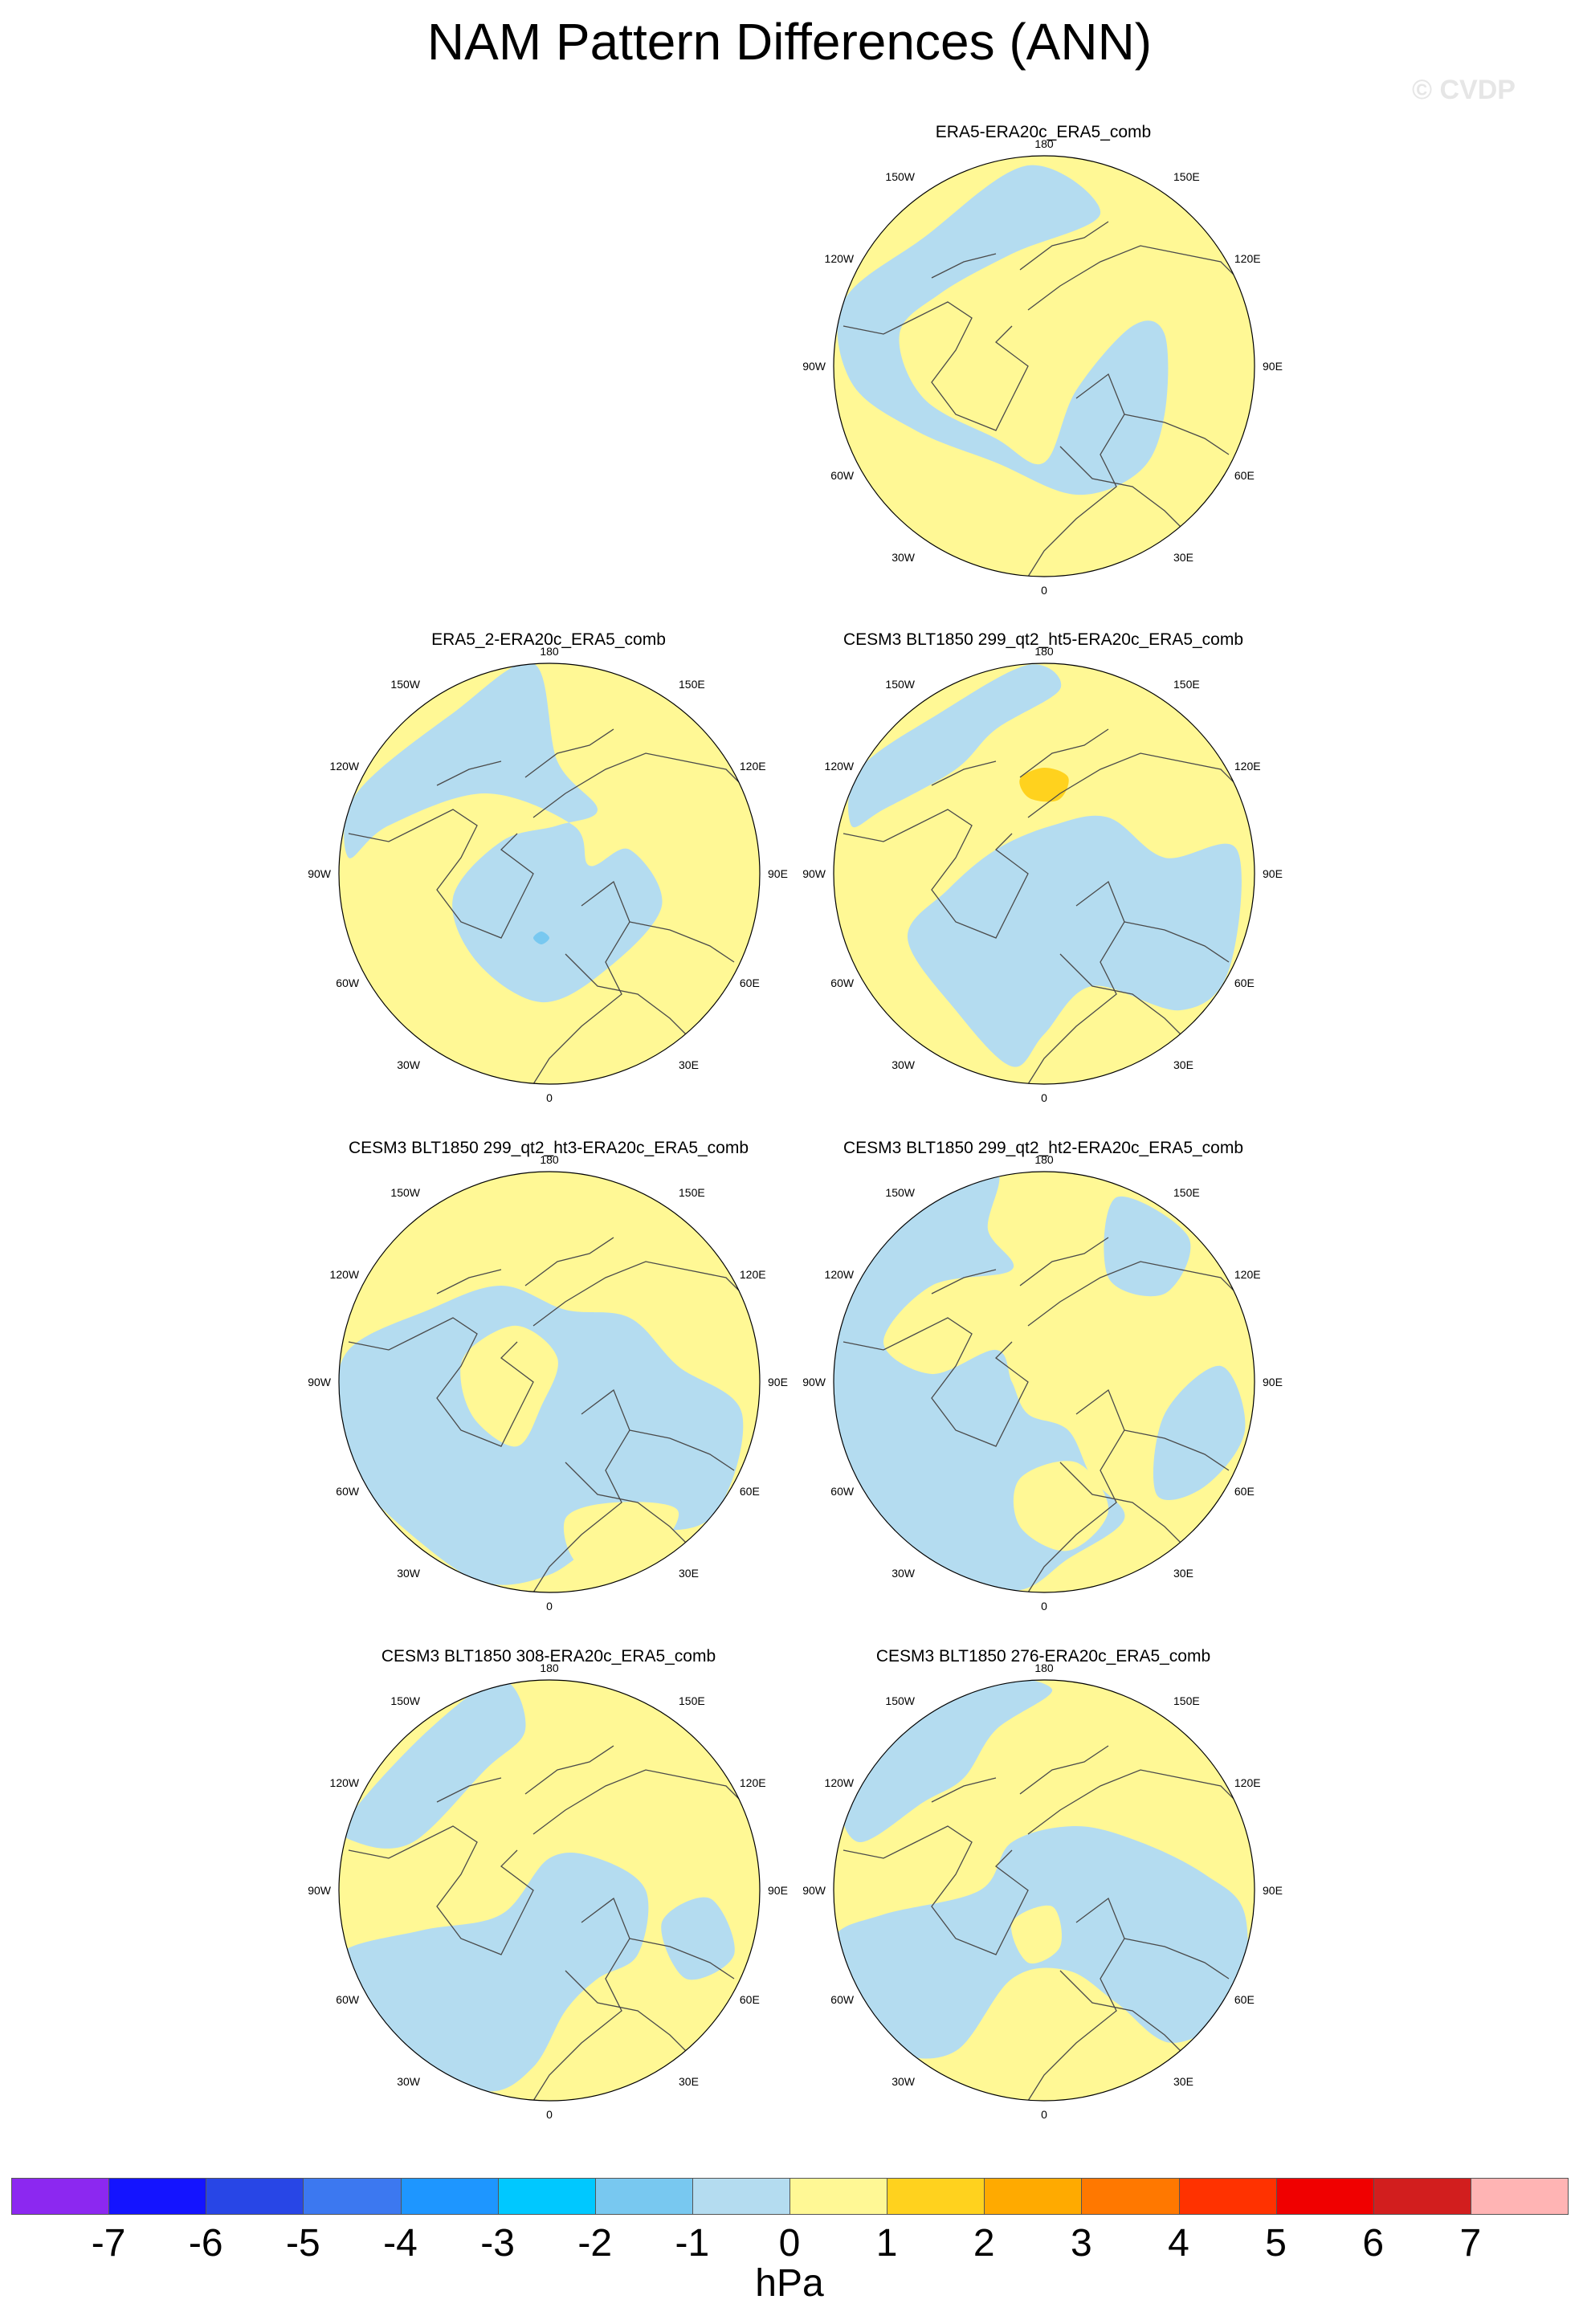 The height and width of the screenshot is (2324, 1579). I want to click on panel-title: CESM3 BLT1850 308-ERA20c_ERA5_comb, so click(548, 1657).